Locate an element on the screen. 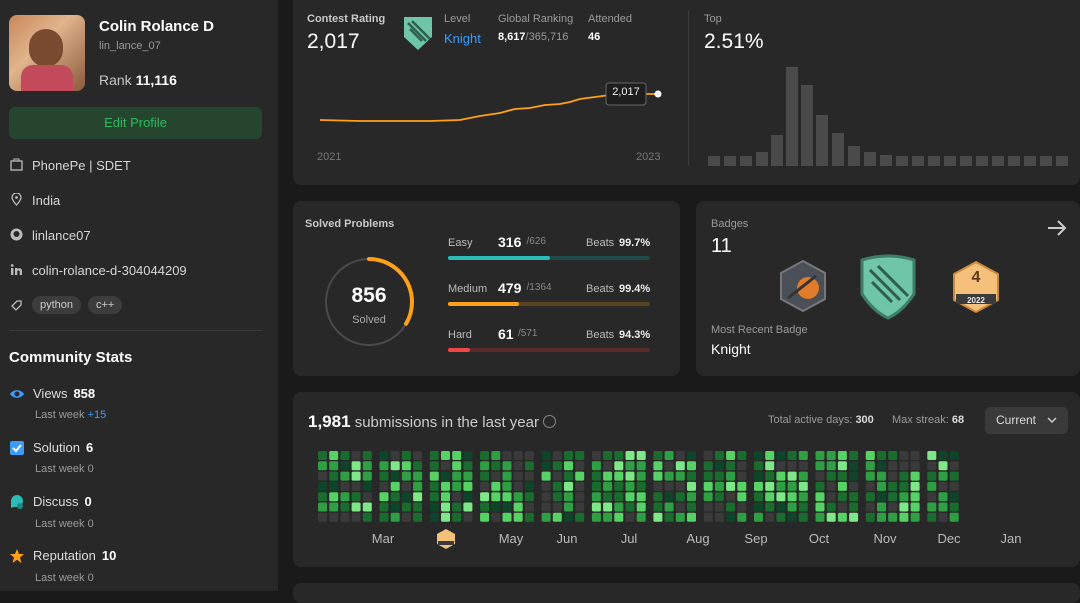 Image resolution: width=1080 pixels, height=603 pixels. top-label: Top is located at coordinates (713, 19).